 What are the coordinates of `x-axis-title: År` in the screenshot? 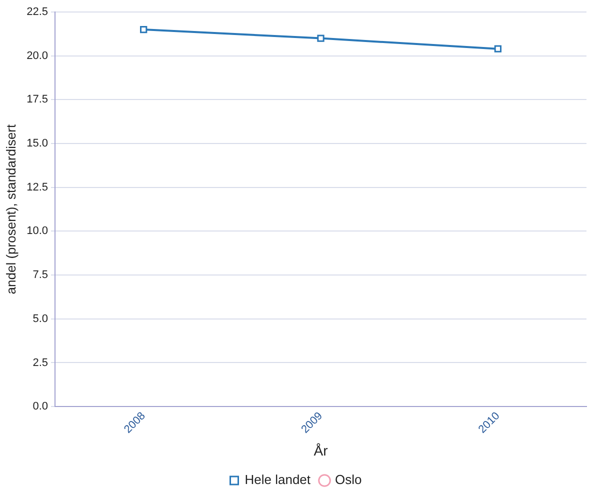 It's located at (321, 450).